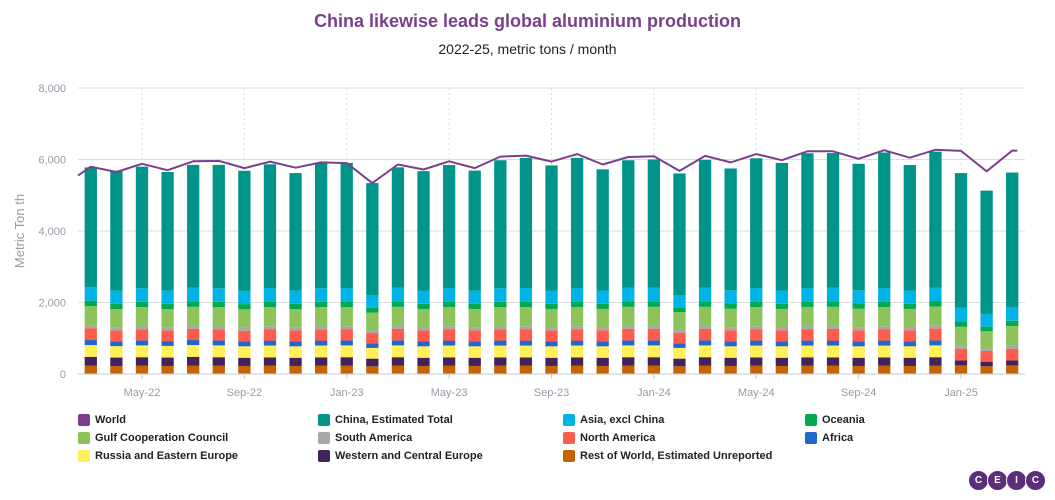 This screenshot has width=1055, height=500. Describe the element at coordinates (153, 438) in the screenshot. I see `legend-item-gcc: Gulf Cooperation Council` at that location.